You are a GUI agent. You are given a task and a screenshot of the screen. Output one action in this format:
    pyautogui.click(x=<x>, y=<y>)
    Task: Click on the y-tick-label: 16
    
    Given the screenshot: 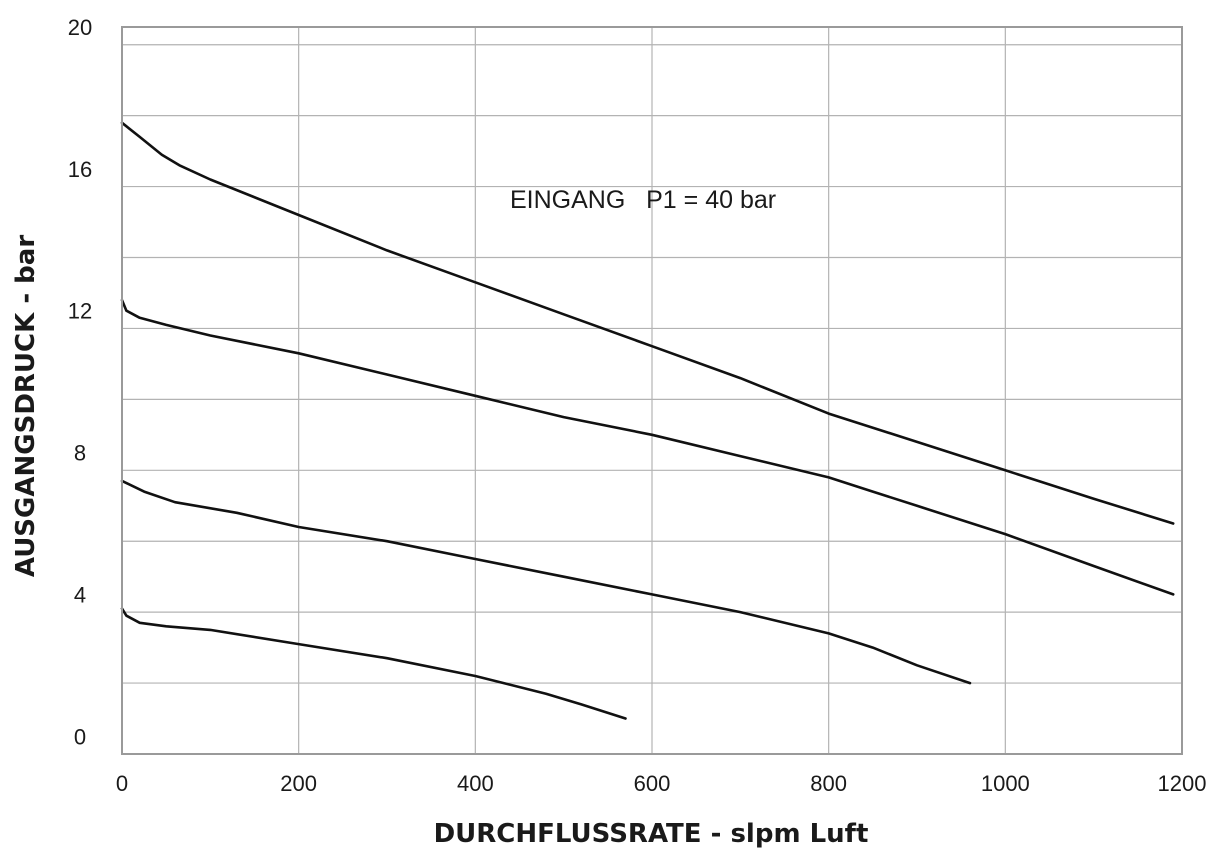 What is the action you would take?
    pyautogui.click(x=80, y=169)
    